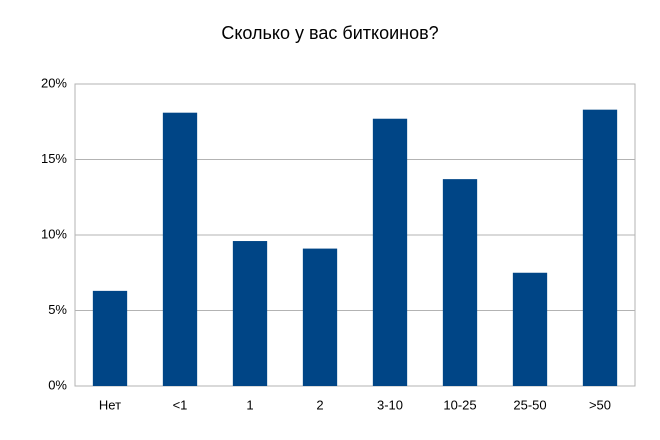 This screenshot has height=440, width=660. What do you see at coordinates (459, 404) in the screenshot?
I see `x-tick-label: 10-25` at bounding box center [459, 404].